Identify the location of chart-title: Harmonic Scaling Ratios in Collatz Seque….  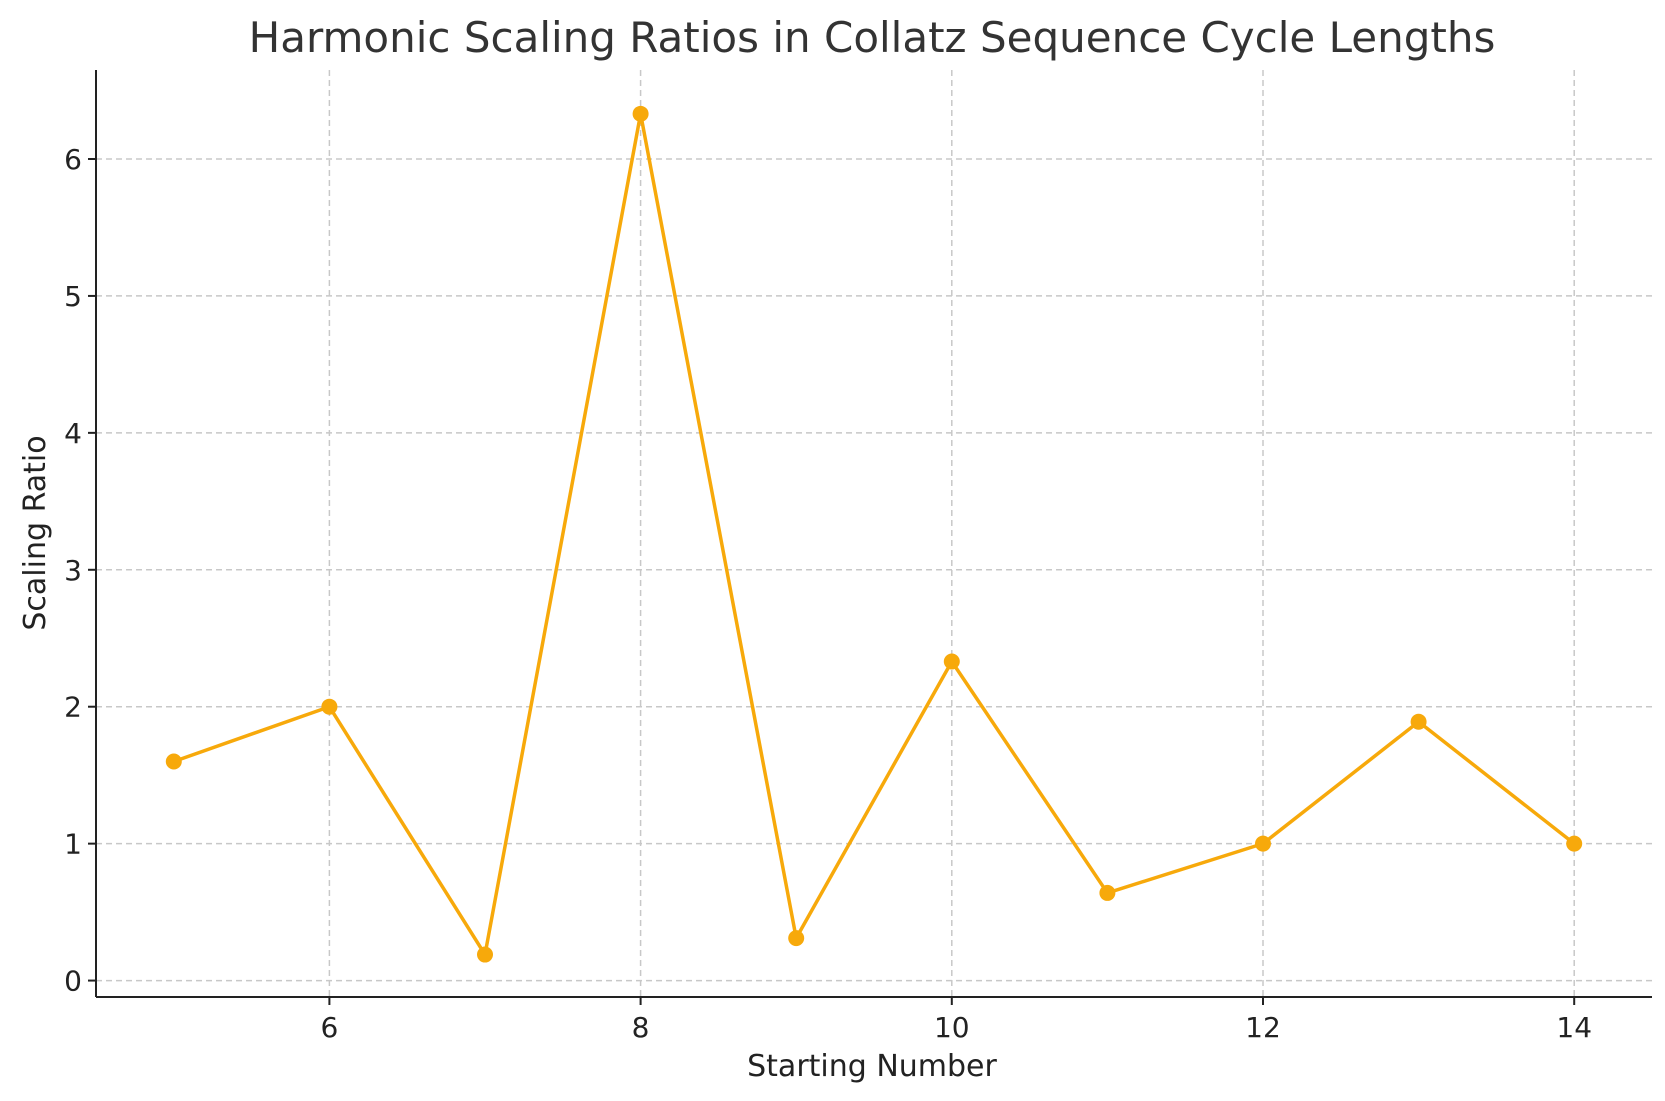
(872, 37).